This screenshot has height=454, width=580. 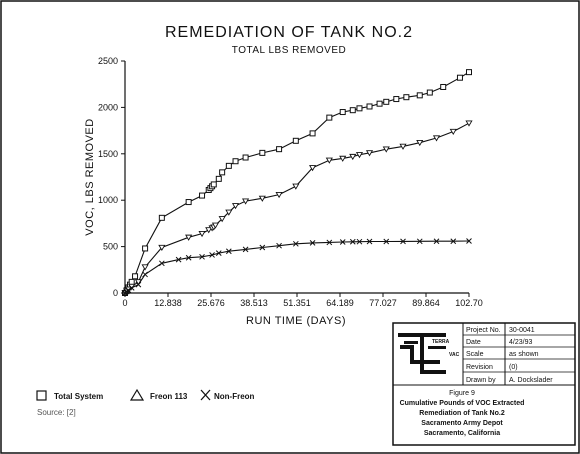 I want to click on field-value-scale: as shown, so click(x=524, y=354).